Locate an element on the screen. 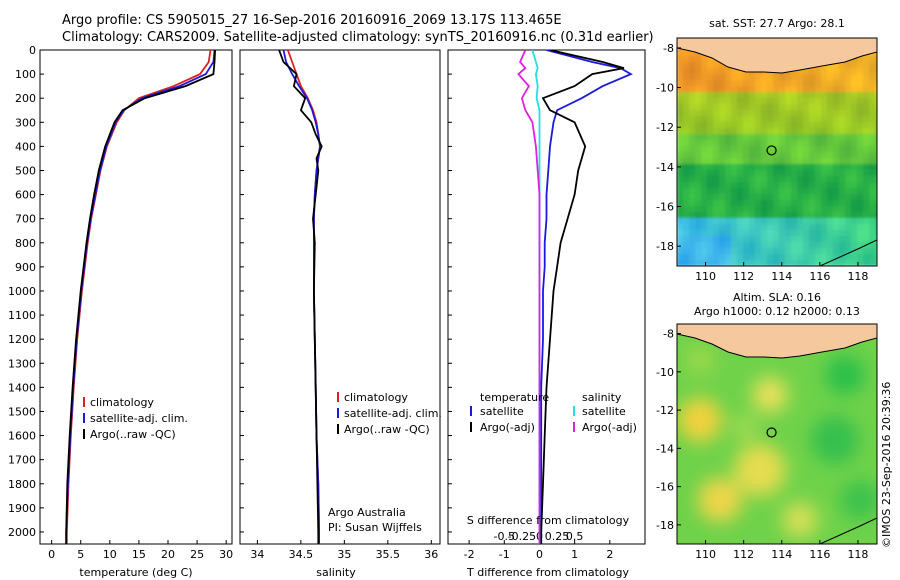  lat-tick-label: -8 is located at coordinates (668, 334).